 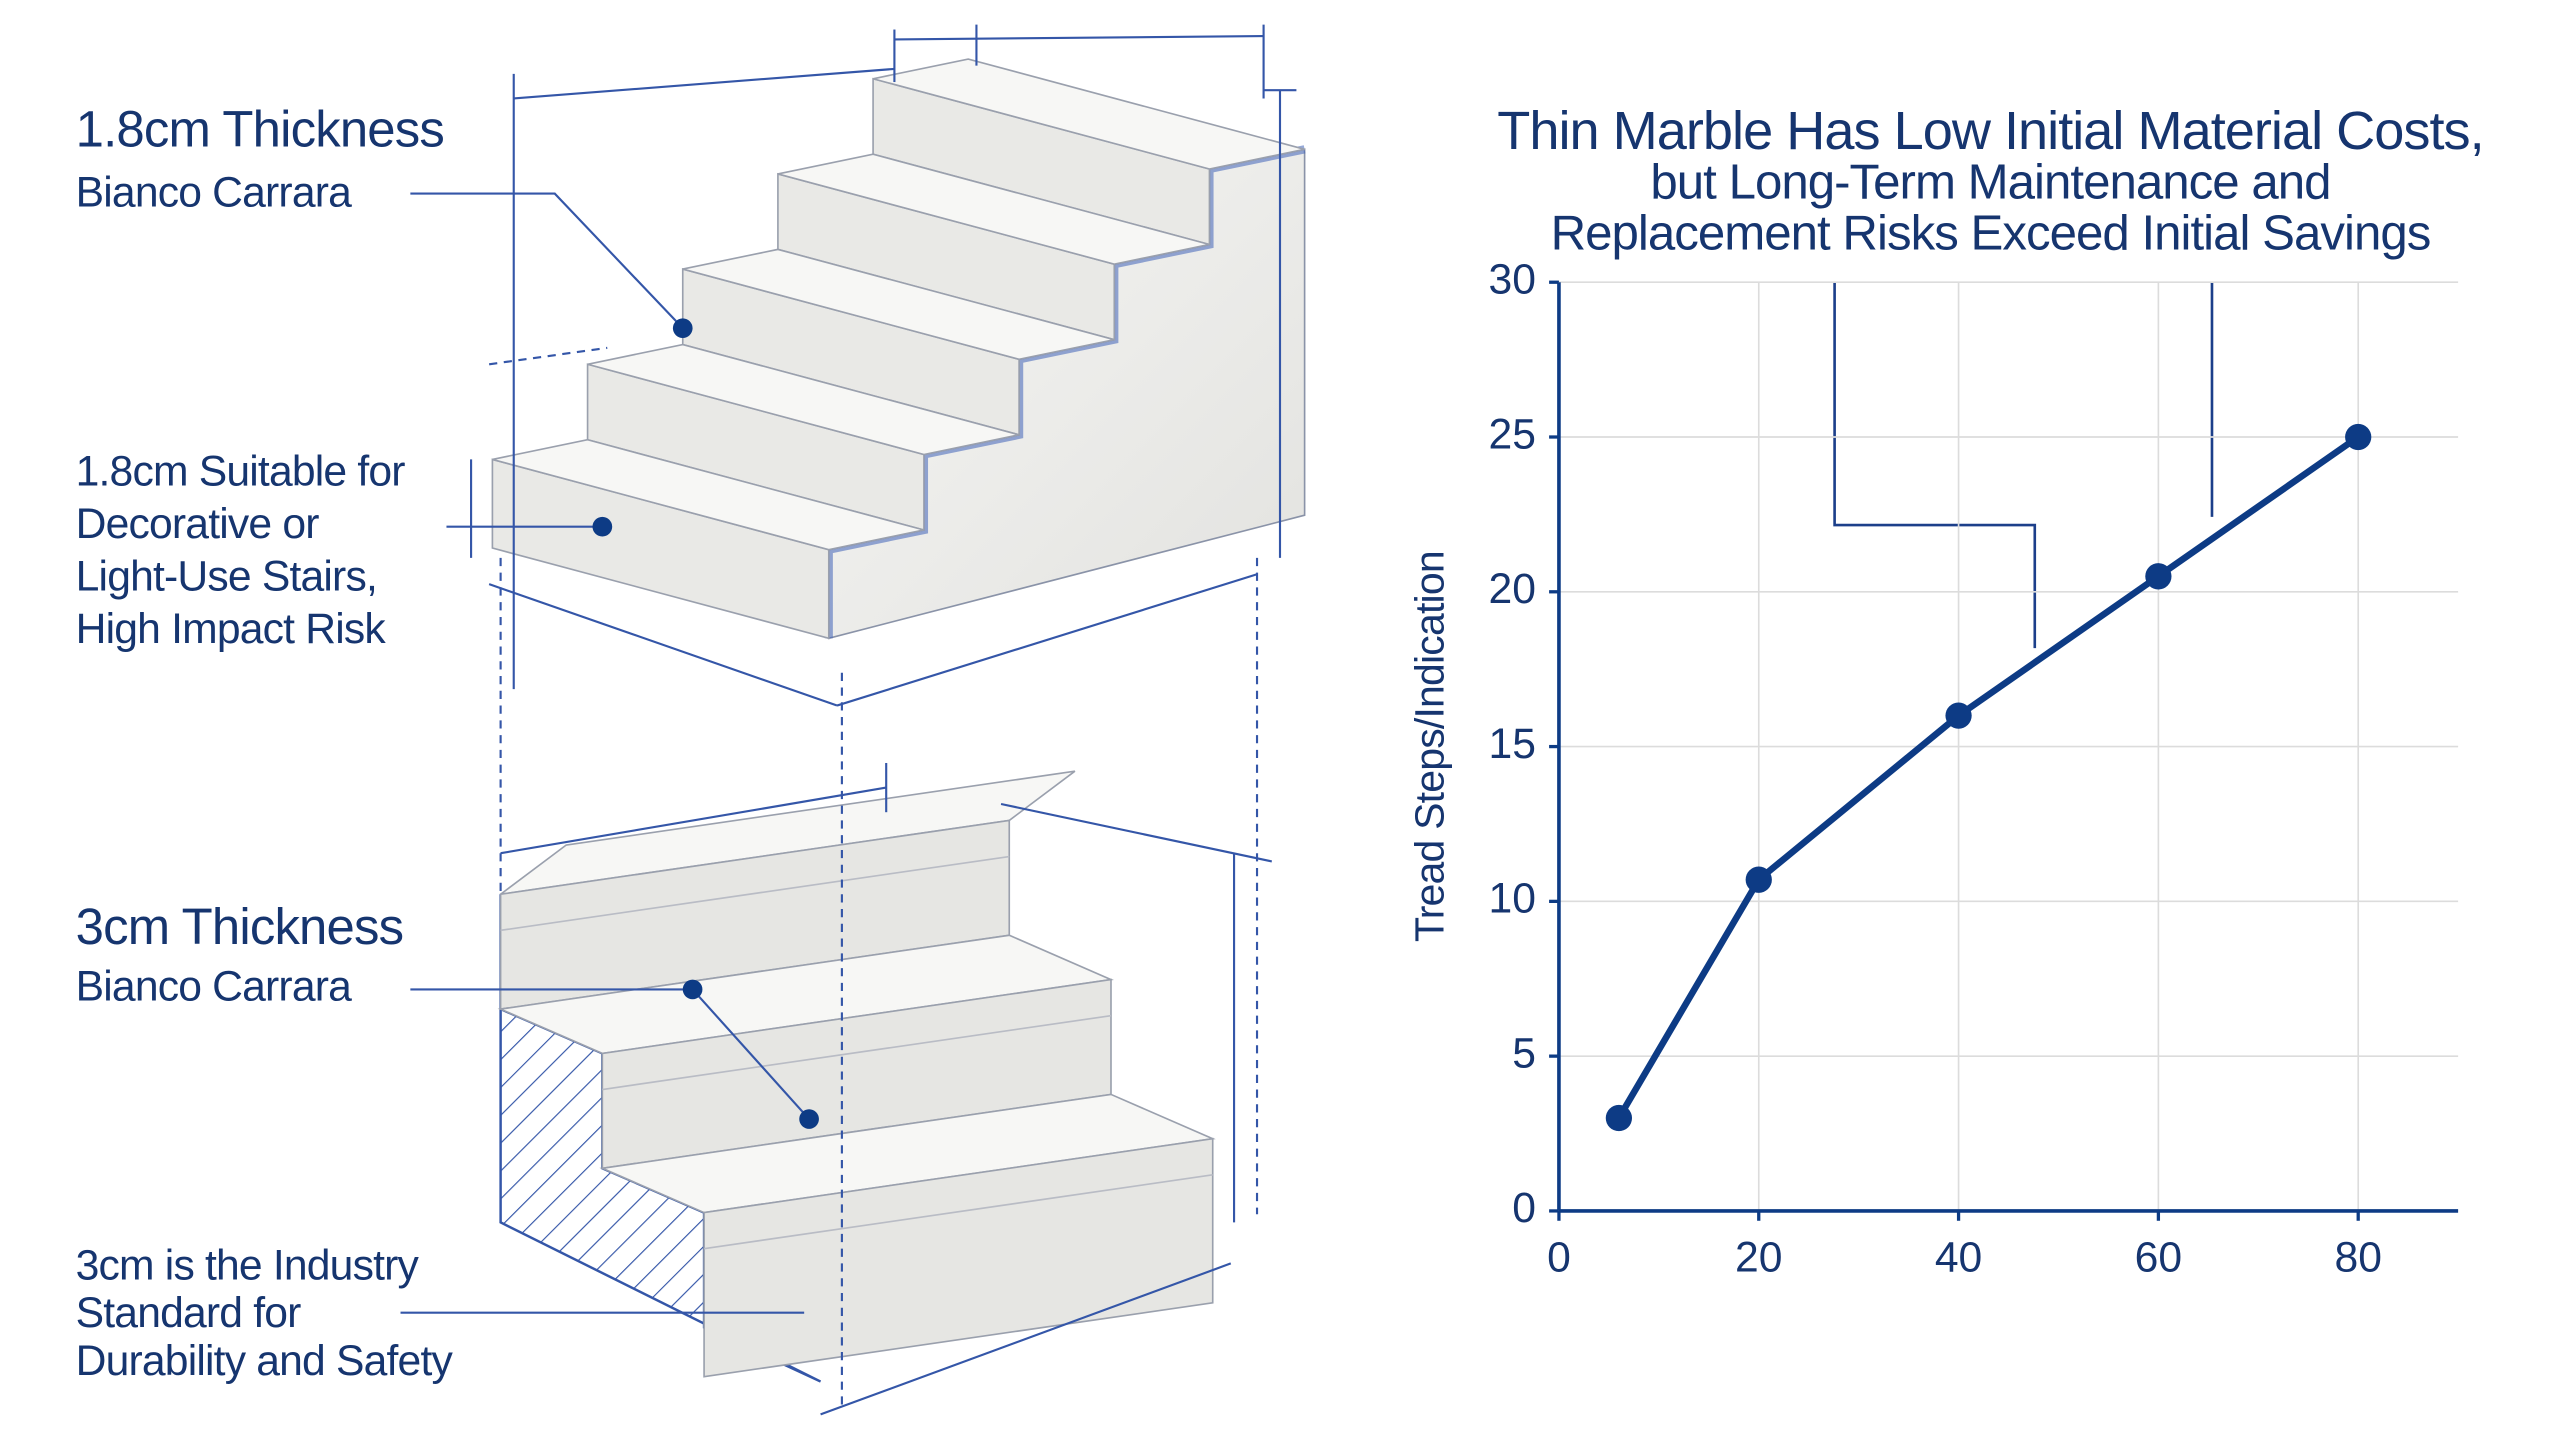 What do you see at coordinates (198, 524) in the screenshot?
I see `label-note: Decorative or` at bounding box center [198, 524].